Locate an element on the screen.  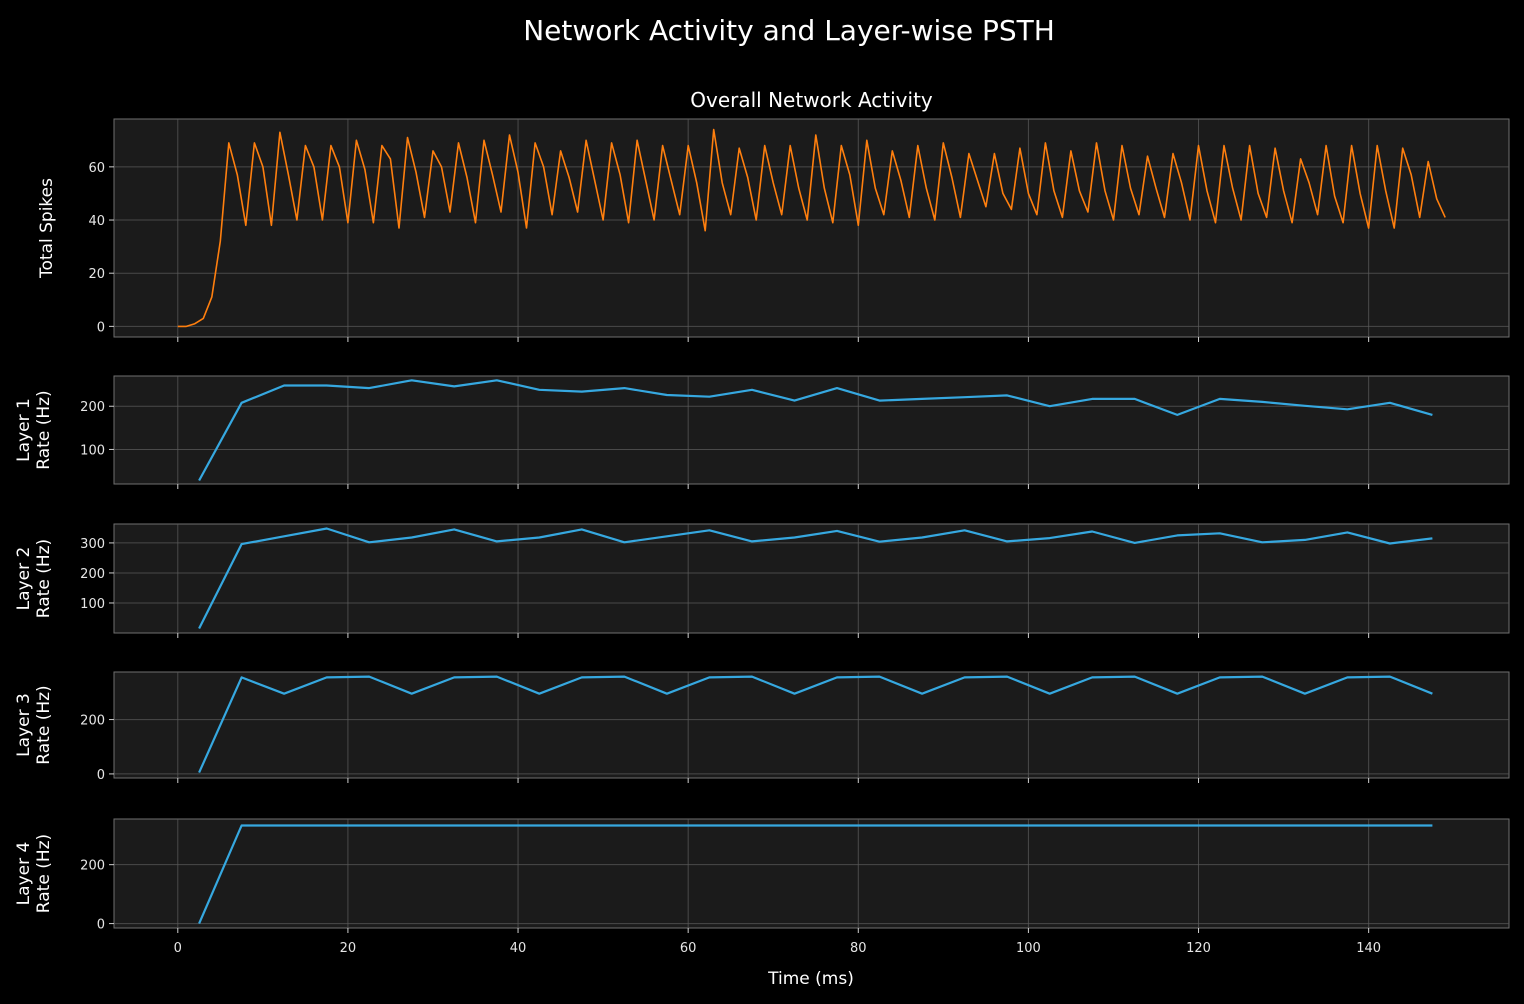
plot-area-layer3 is located at coordinates (811, 725).